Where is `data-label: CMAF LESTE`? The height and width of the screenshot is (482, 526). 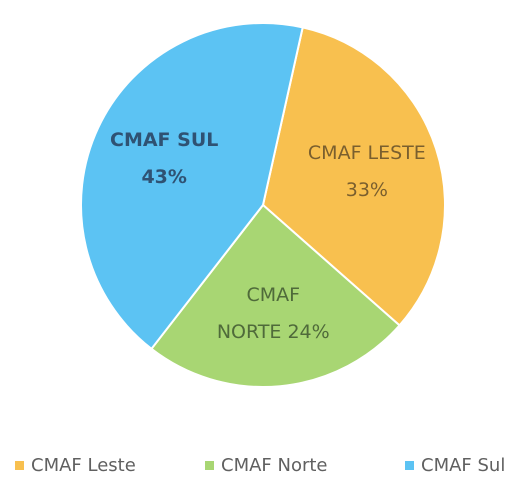 data-label: CMAF LESTE is located at coordinates (367, 153).